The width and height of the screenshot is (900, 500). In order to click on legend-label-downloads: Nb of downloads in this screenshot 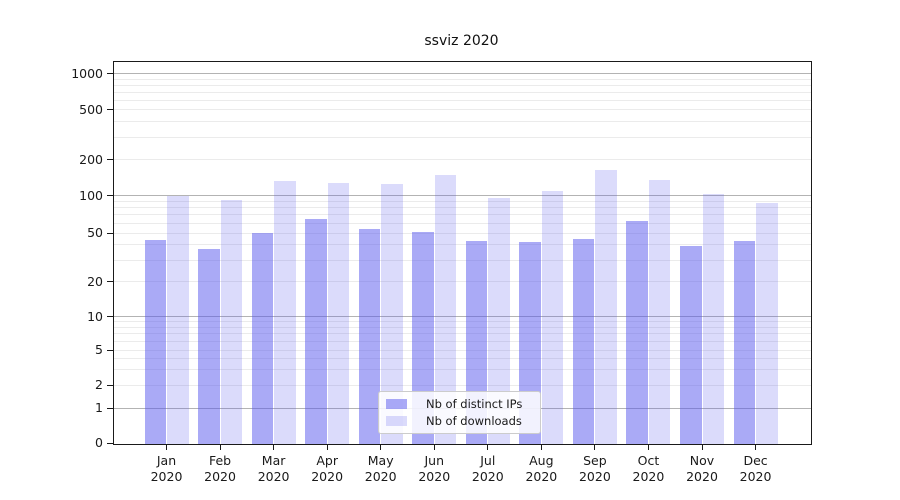, I will do `click(474, 420)`.